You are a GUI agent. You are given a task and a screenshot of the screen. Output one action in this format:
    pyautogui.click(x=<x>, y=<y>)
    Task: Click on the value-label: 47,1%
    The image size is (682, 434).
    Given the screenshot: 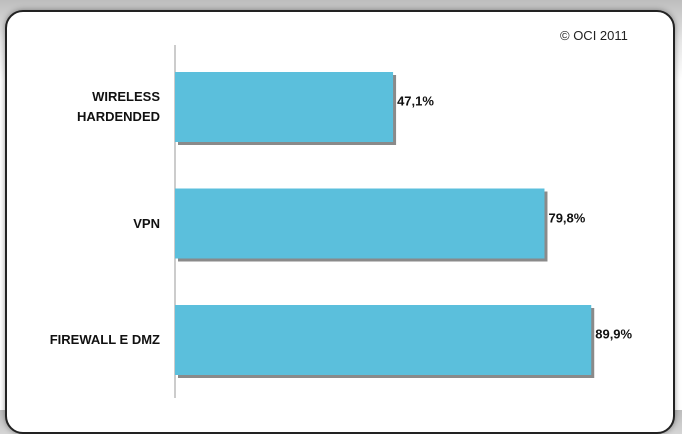 What is the action you would take?
    pyautogui.click(x=415, y=101)
    